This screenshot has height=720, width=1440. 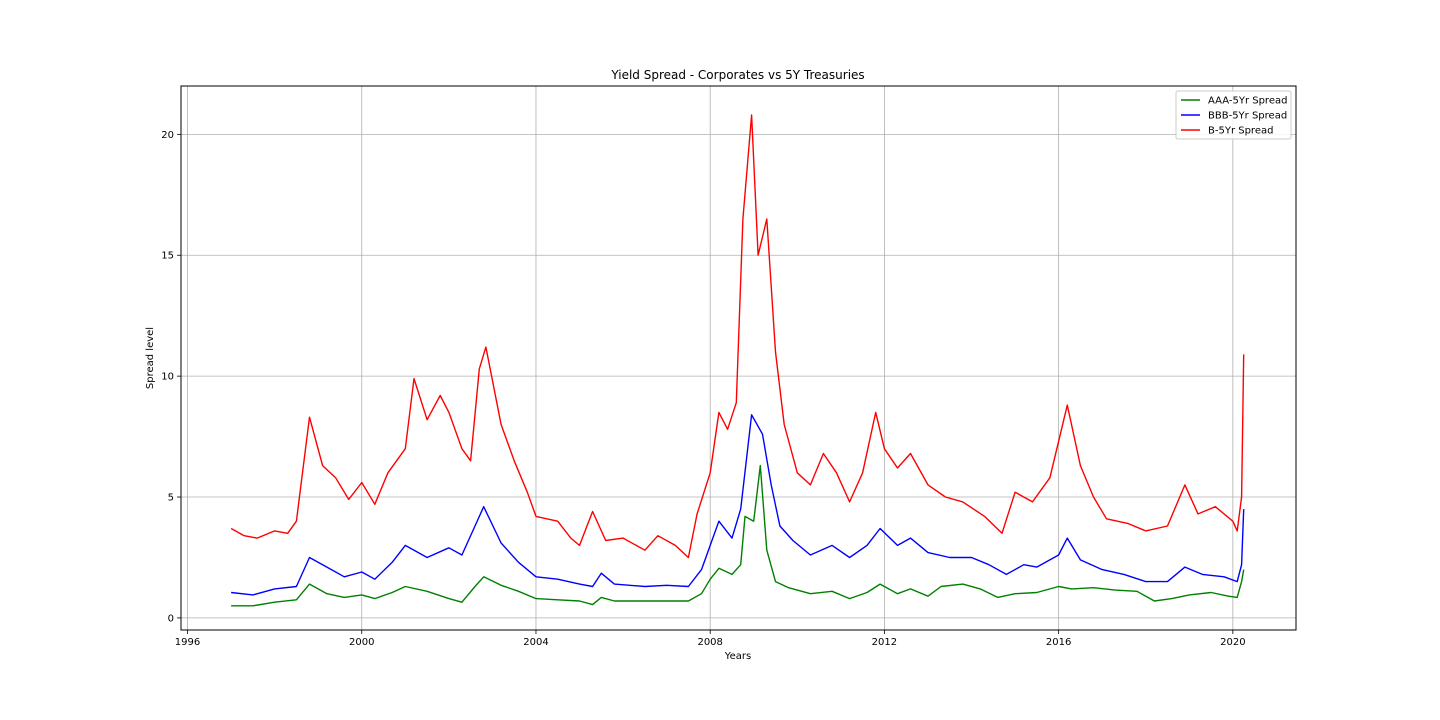 What do you see at coordinates (167, 135) in the screenshot?
I see `y-tick-label: 20` at bounding box center [167, 135].